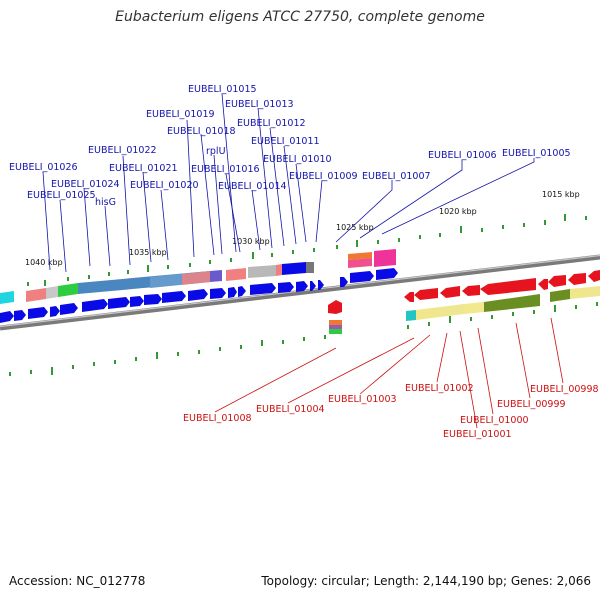 Image resolution: width=600 pixels, height=600 pixels. Describe the element at coordinates (148, 252) in the screenshot. I see `kbp-label: 1035 kbp` at that location.